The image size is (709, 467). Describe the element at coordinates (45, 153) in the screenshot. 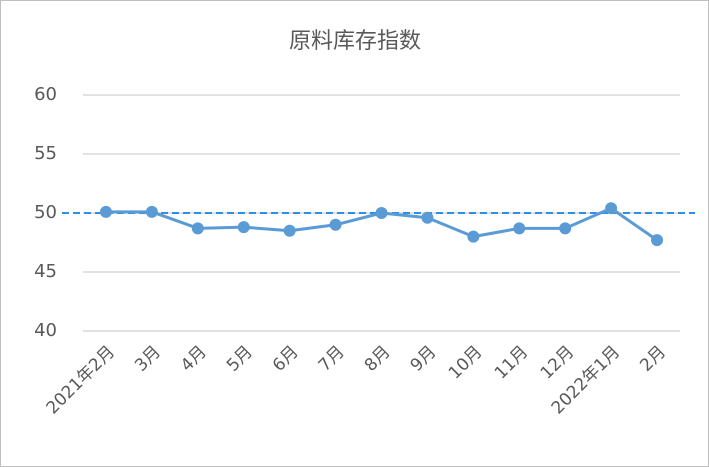

I see `y-tick-label: 55` at that location.